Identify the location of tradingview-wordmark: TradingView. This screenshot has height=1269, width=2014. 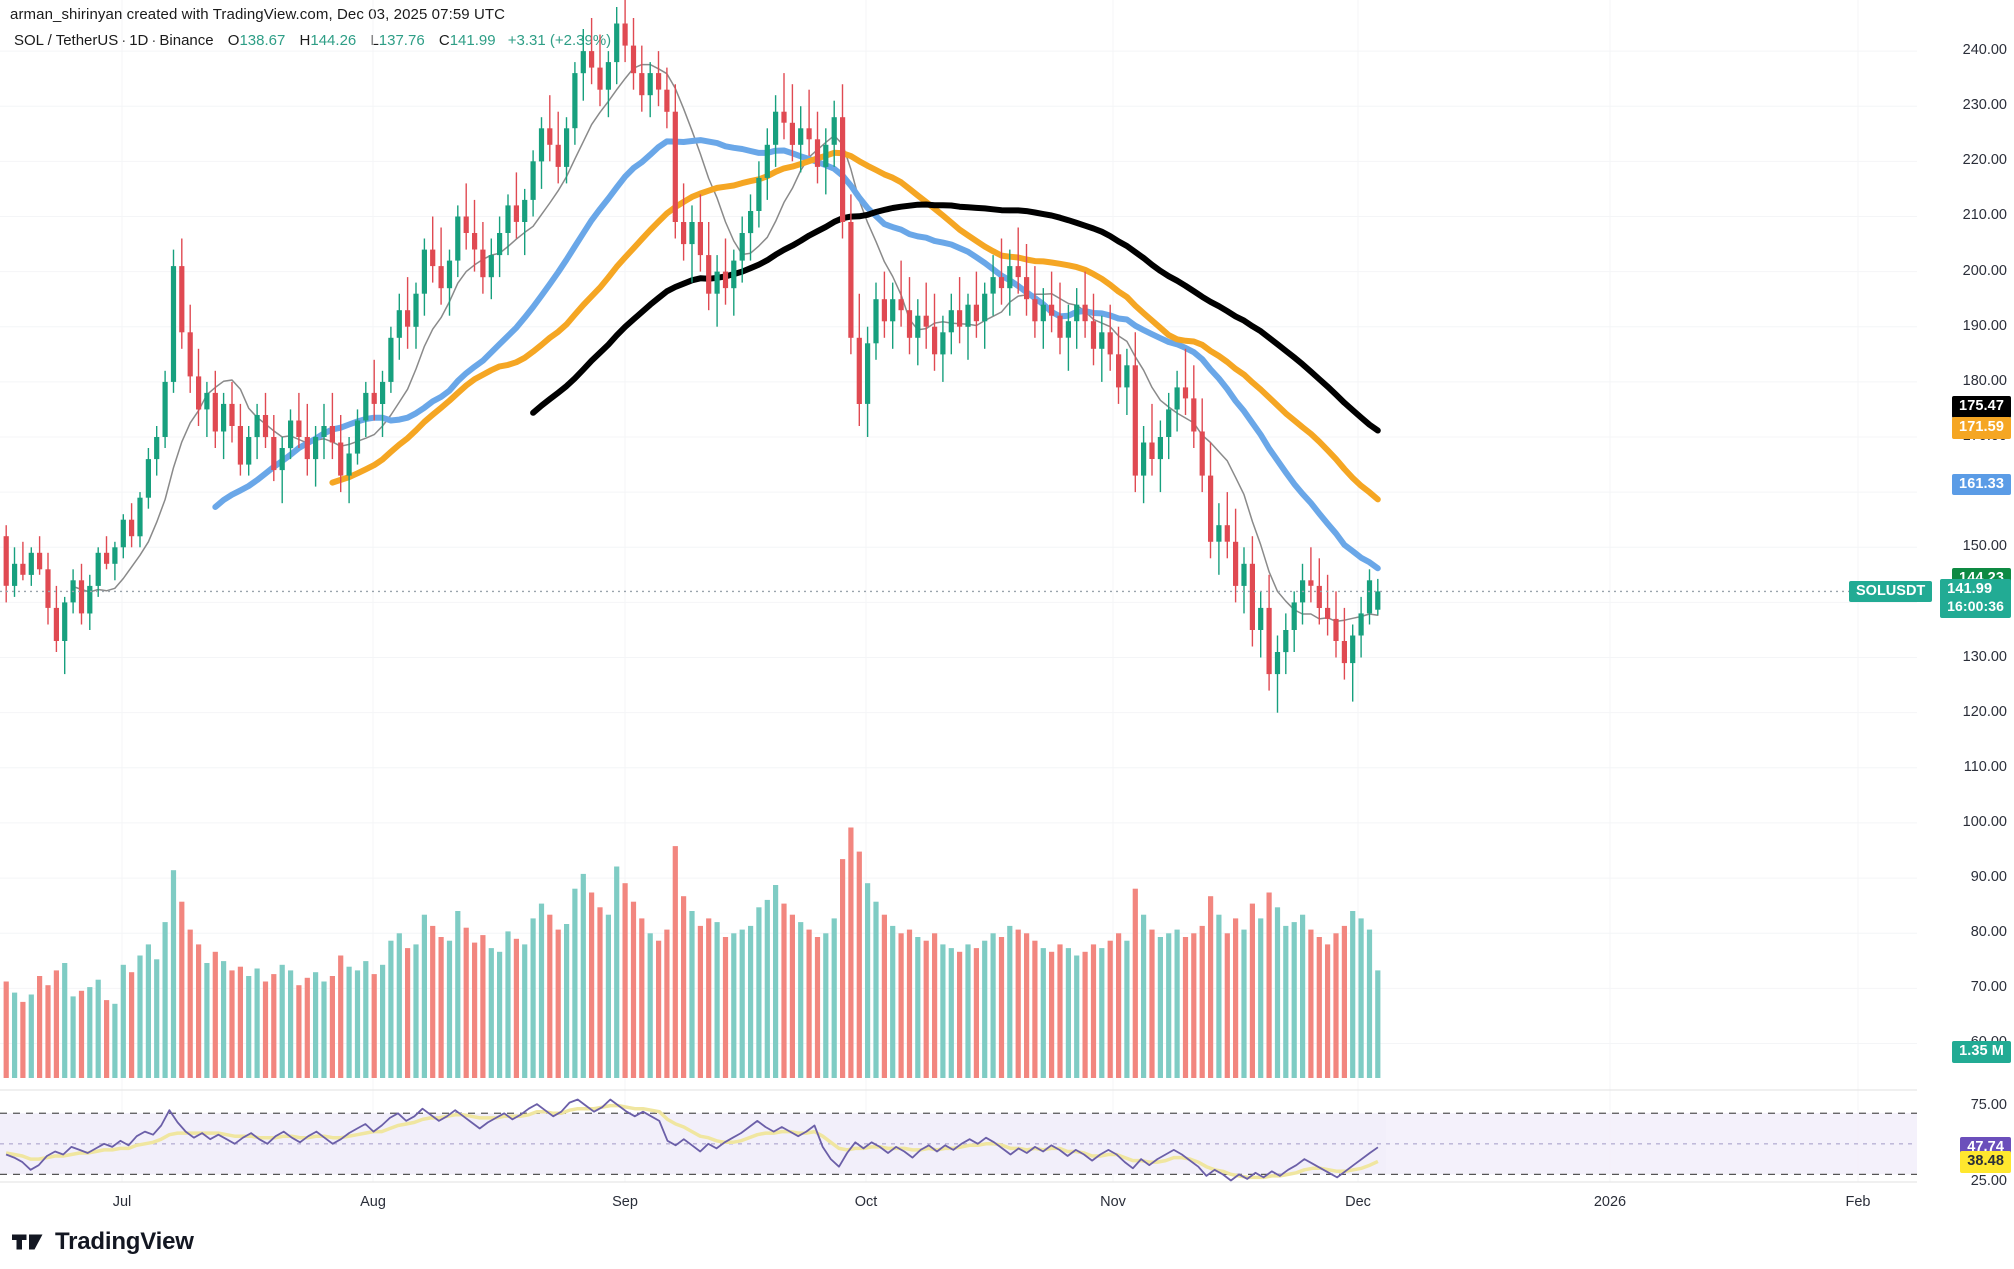
(124, 1241).